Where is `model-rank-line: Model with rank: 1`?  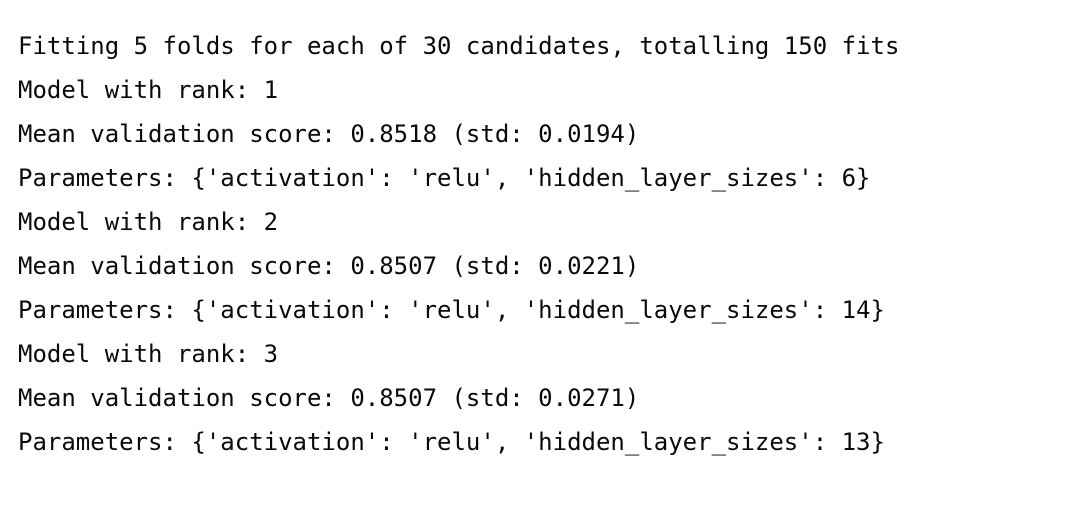
model-rank-line: Model with rank: 1 is located at coordinates (148, 90).